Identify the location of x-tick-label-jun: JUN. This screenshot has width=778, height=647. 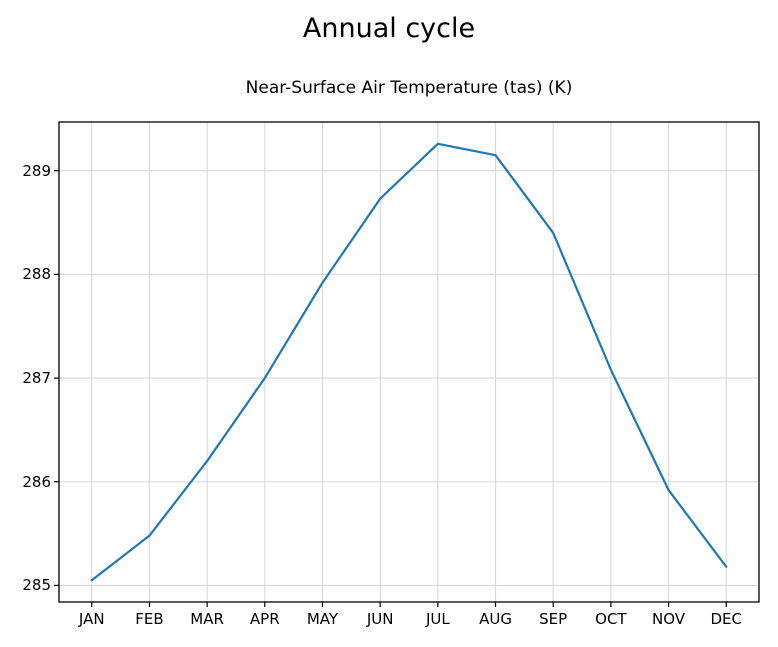
(380, 619).